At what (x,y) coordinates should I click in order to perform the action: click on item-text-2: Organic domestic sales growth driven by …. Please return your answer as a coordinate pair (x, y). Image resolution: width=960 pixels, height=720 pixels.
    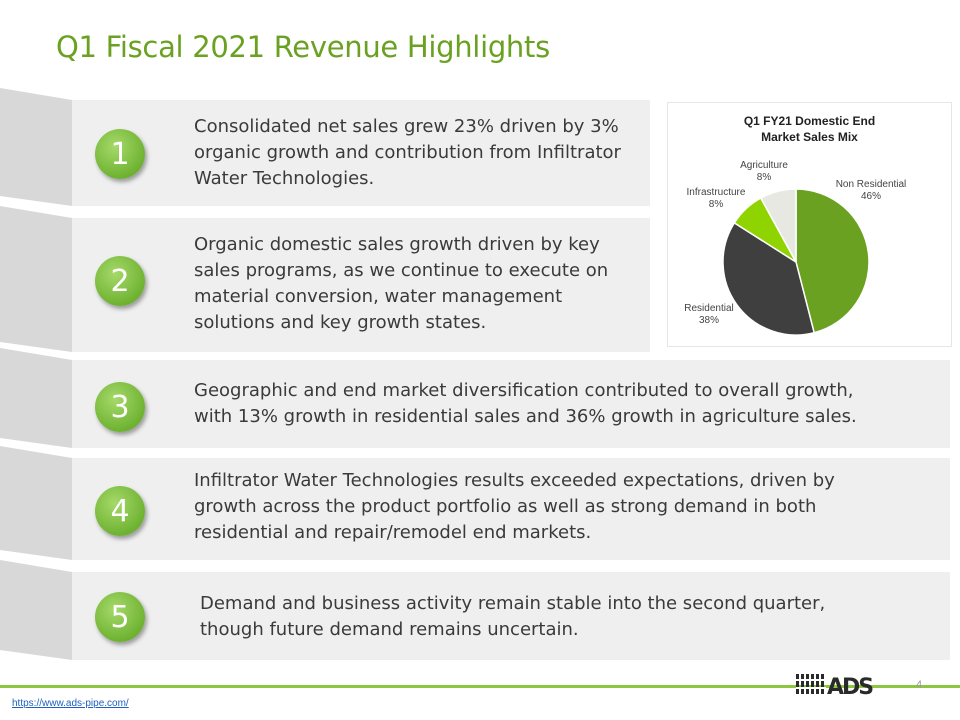
    Looking at the image, I should click on (401, 284).